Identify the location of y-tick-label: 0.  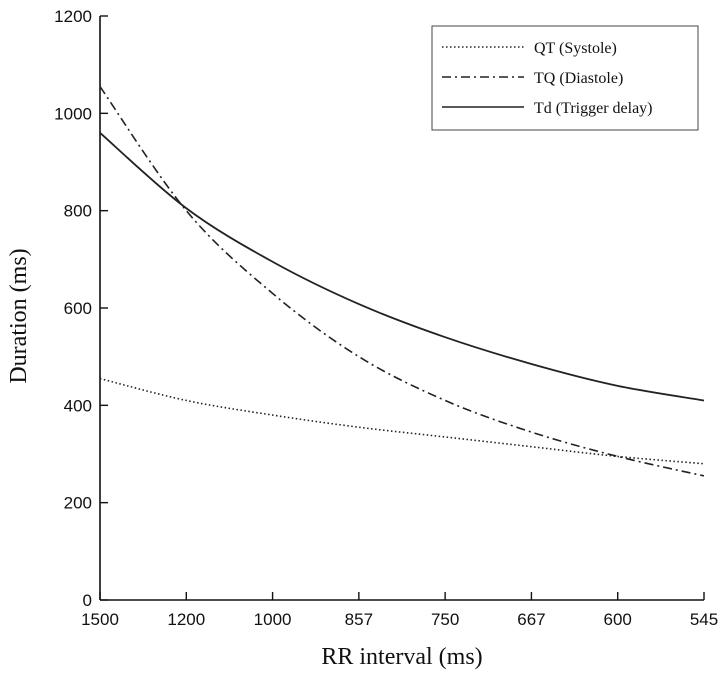
(87, 600).